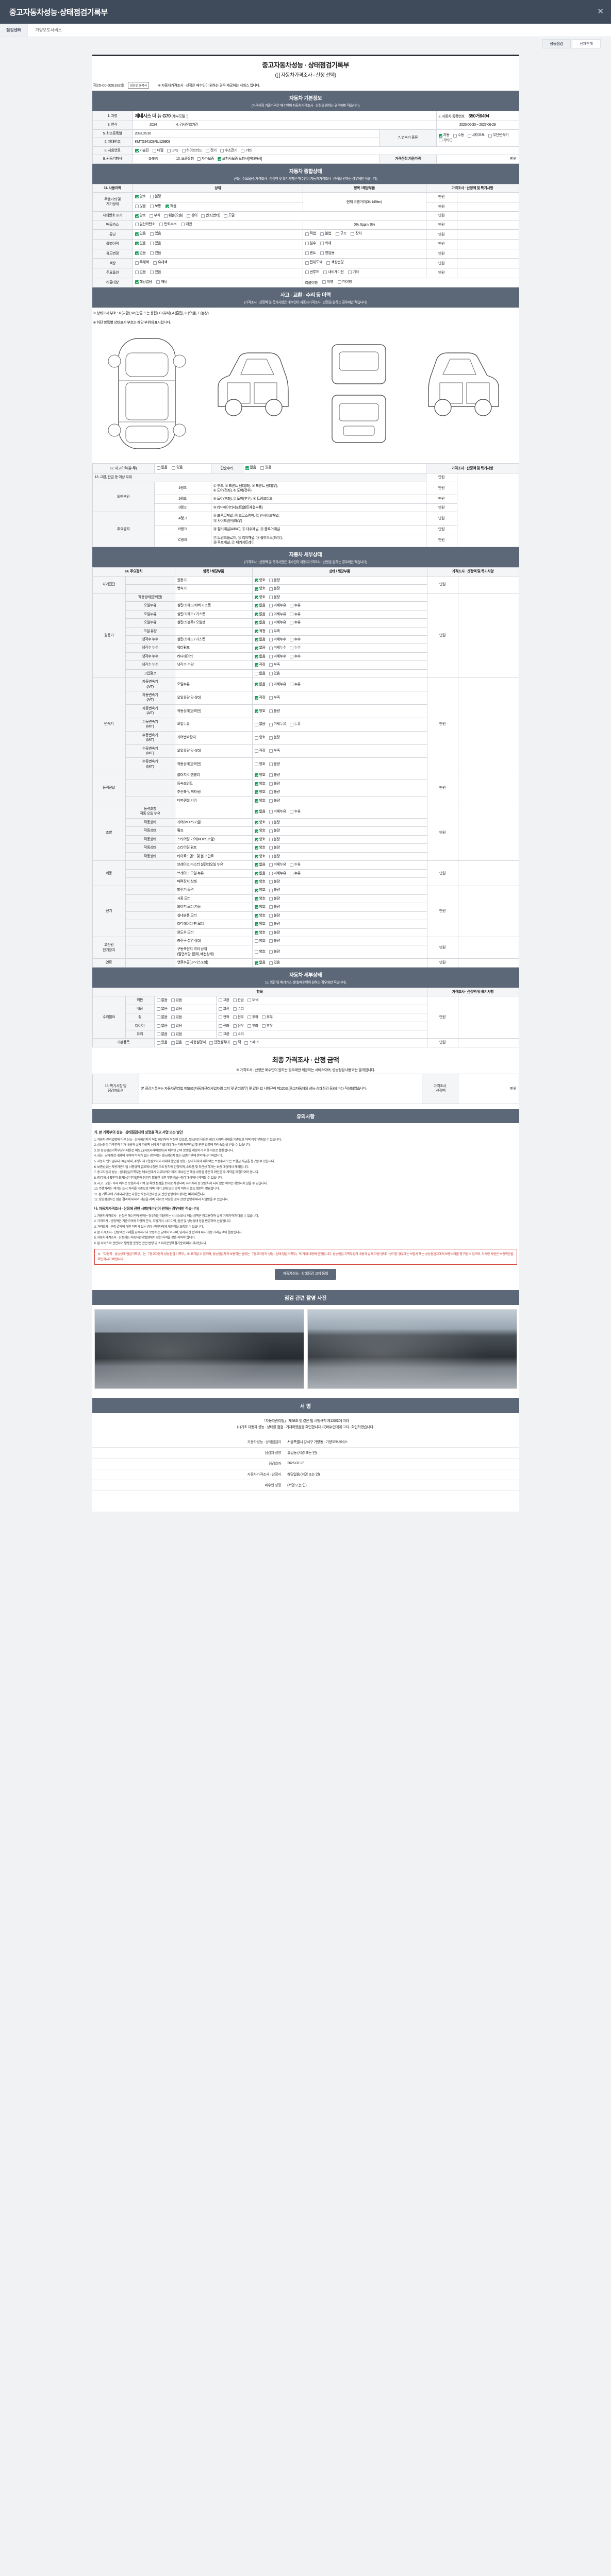 This screenshot has height=2576, width=611. What do you see at coordinates (176, 1009) in the screenshot?
I see `checkbox-extra-a-1-1: 있음` at bounding box center [176, 1009].